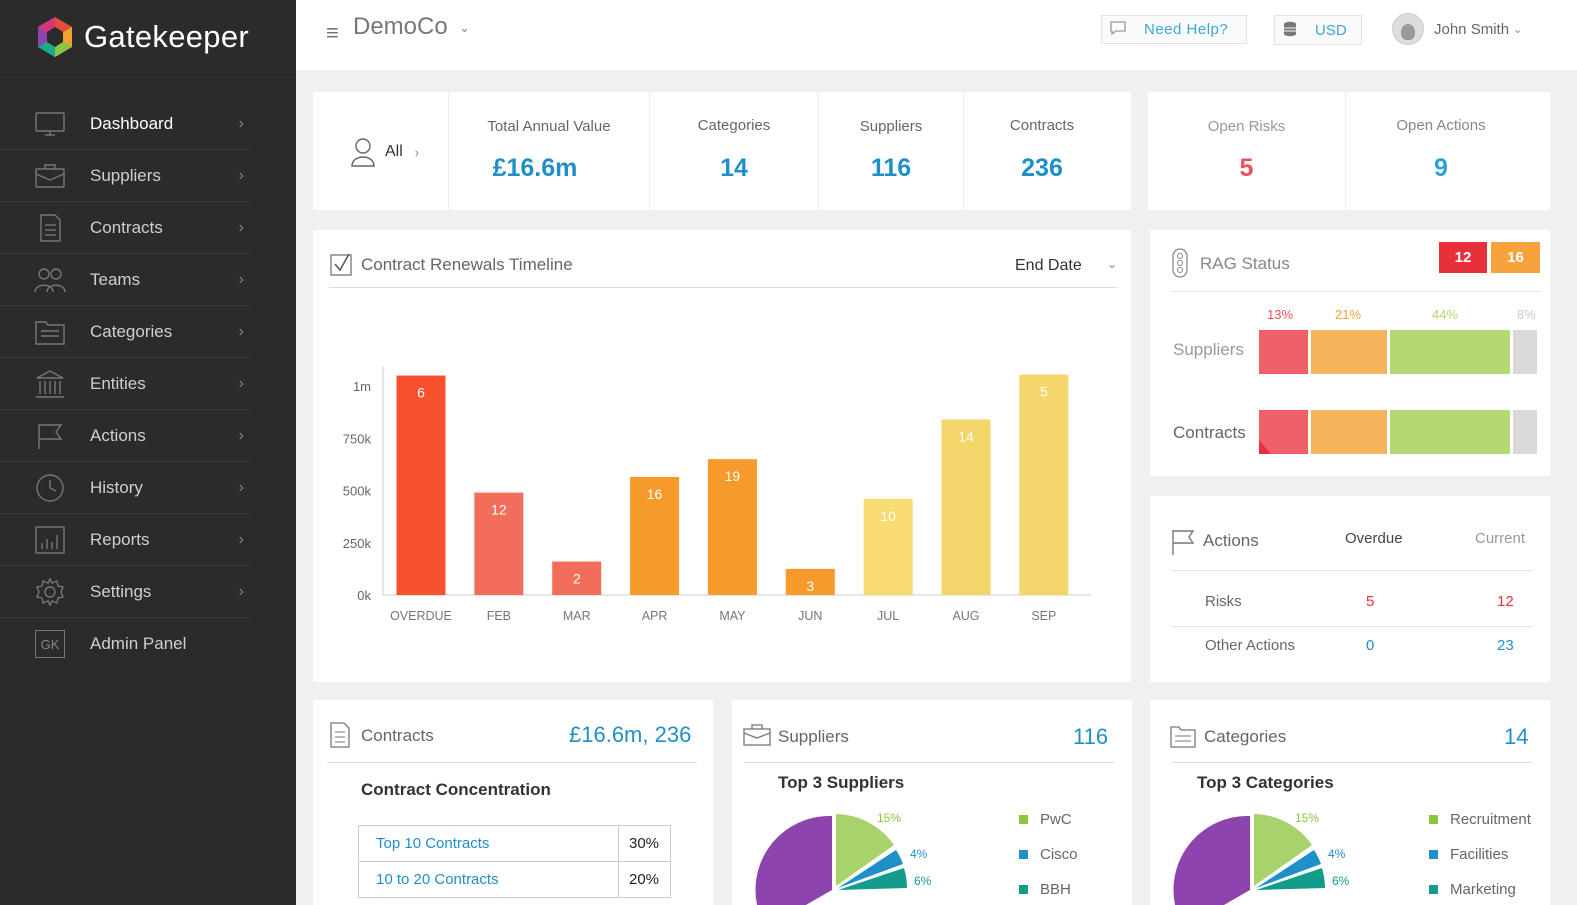  What do you see at coordinates (125, 540) in the screenshot?
I see `sidebar-item-reports: Reports ›` at bounding box center [125, 540].